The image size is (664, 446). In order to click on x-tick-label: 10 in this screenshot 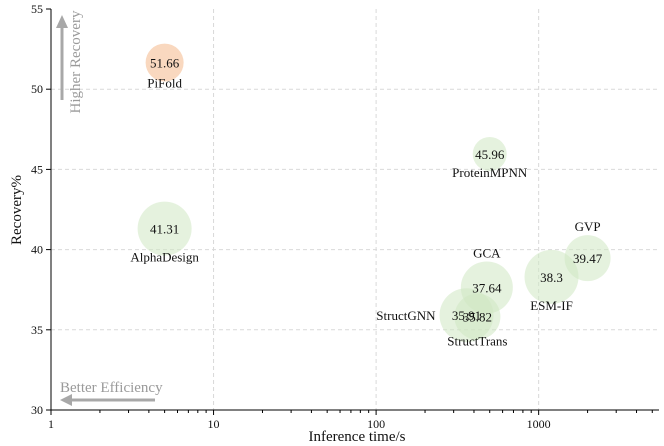, I will do `click(214, 424)`.